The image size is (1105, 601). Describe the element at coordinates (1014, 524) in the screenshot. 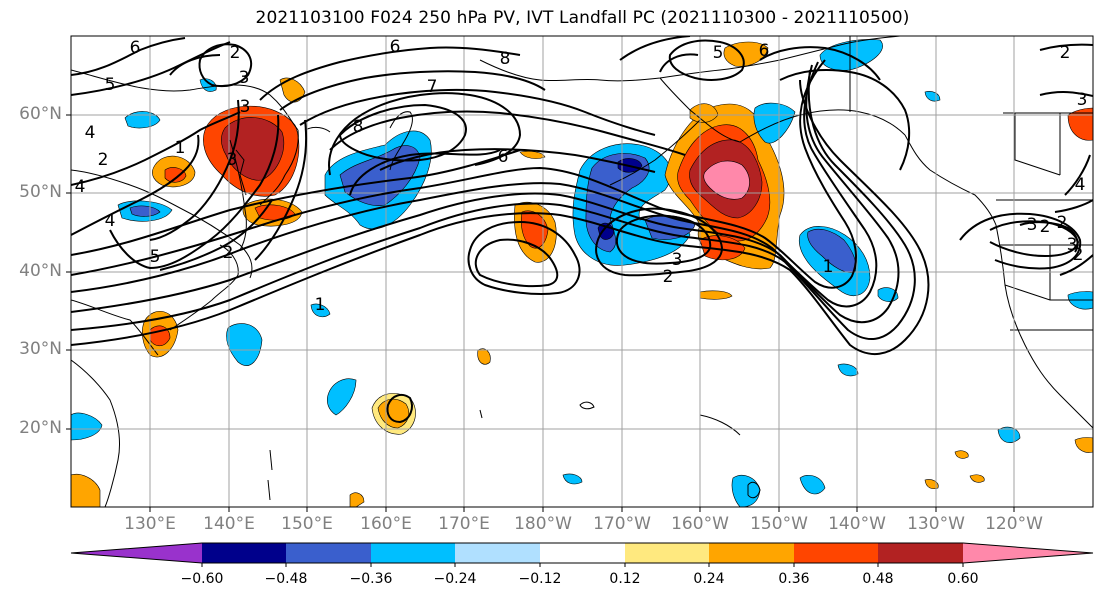

I see `lon-label-120w: 120°W` at that location.